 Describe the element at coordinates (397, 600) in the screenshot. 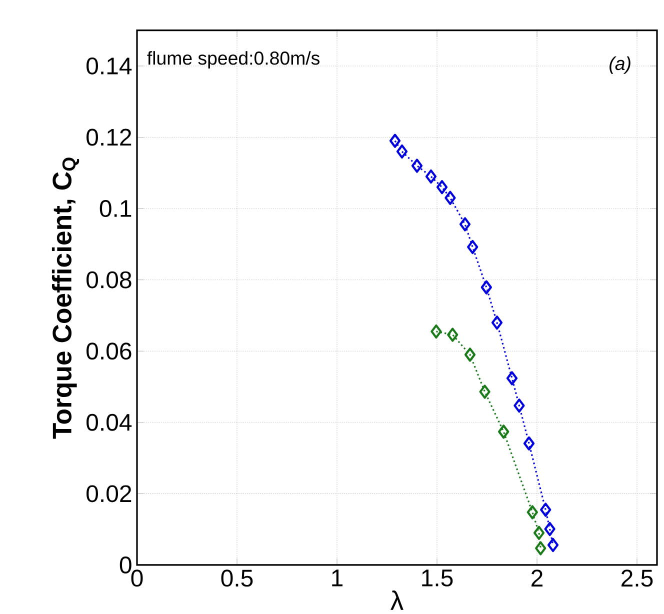

I see `x-axis-title: λ` at that location.